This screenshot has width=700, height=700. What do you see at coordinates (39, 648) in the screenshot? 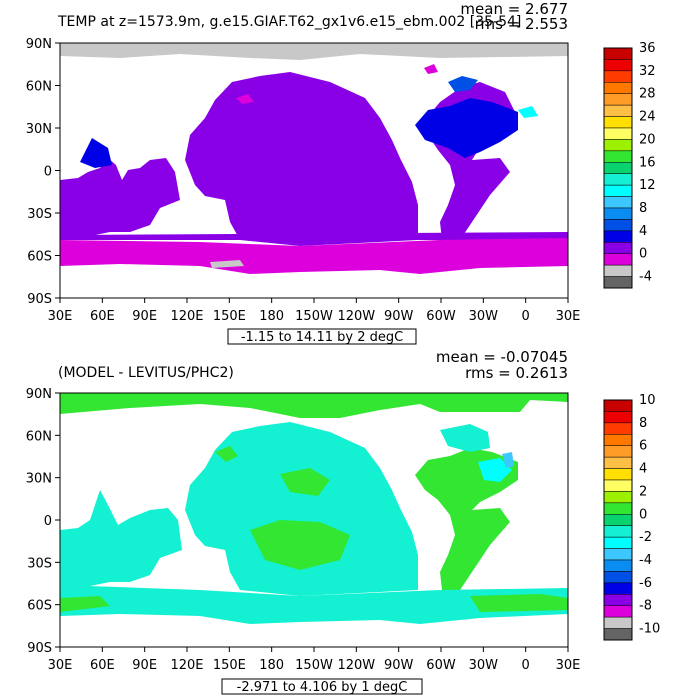
I see `panel-2-lat-tick-label: 90S` at bounding box center [39, 648].